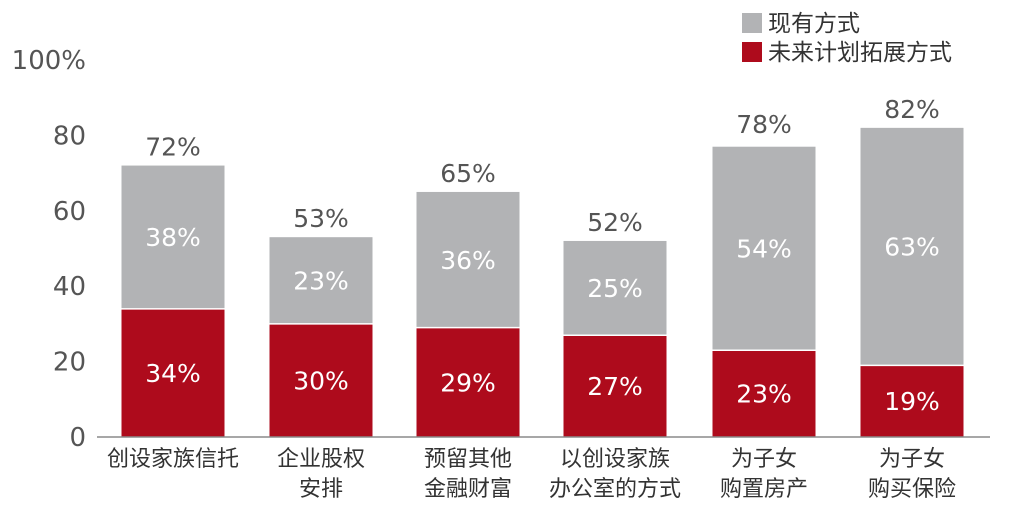  What do you see at coordinates (468, 489) in the screenshot?
I see `x-tick-label: 金融财富` at bounding box center [468, 489].